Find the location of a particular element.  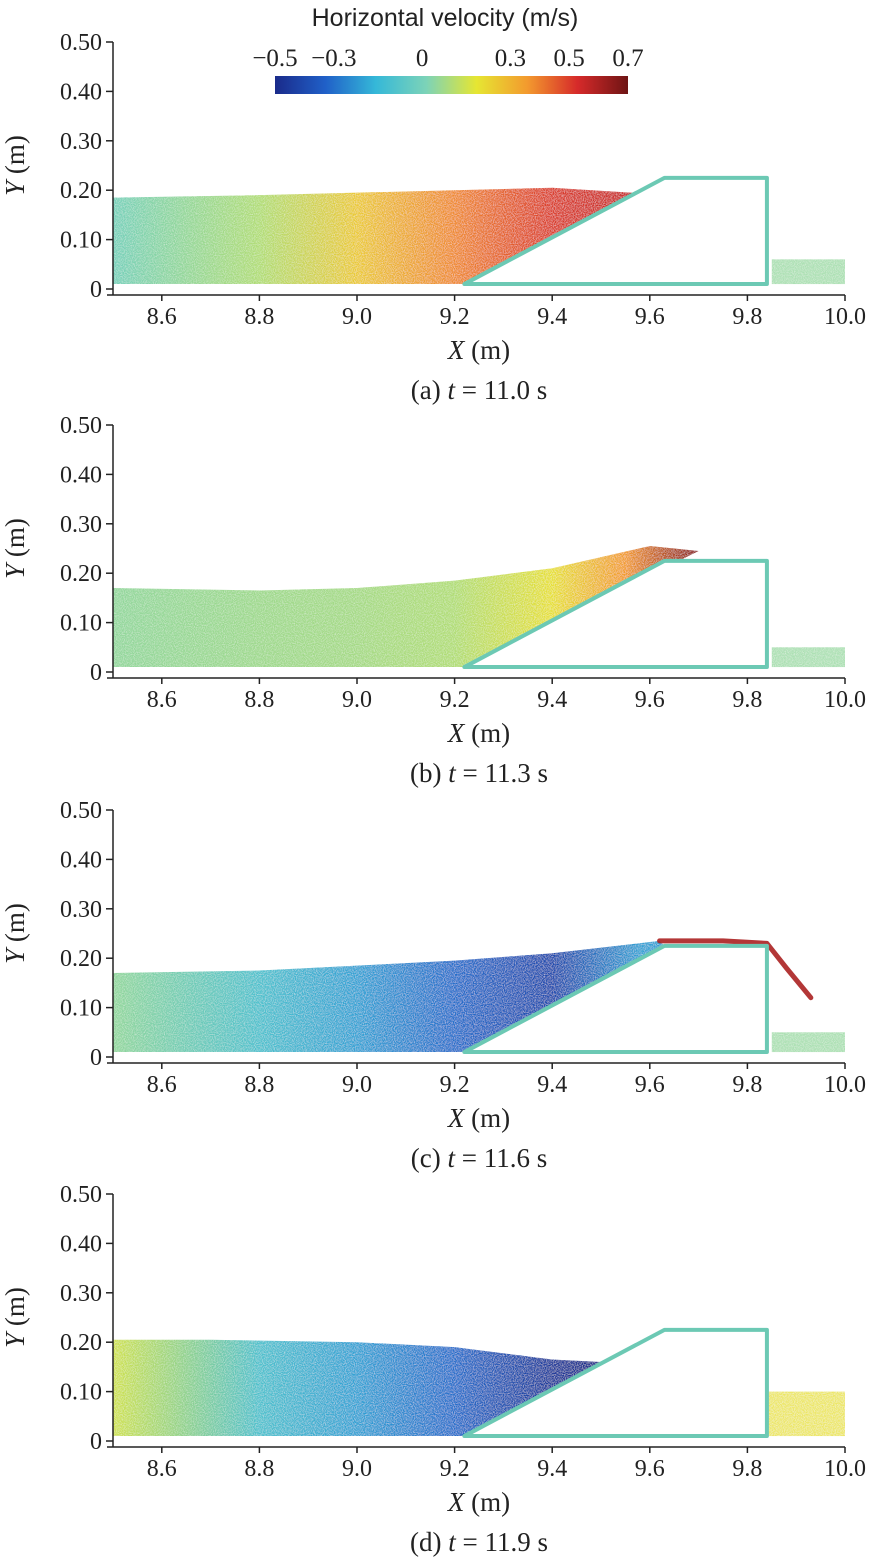

panel-caption: (d) t = 11.9 s is located at coordinates (479, 1542).